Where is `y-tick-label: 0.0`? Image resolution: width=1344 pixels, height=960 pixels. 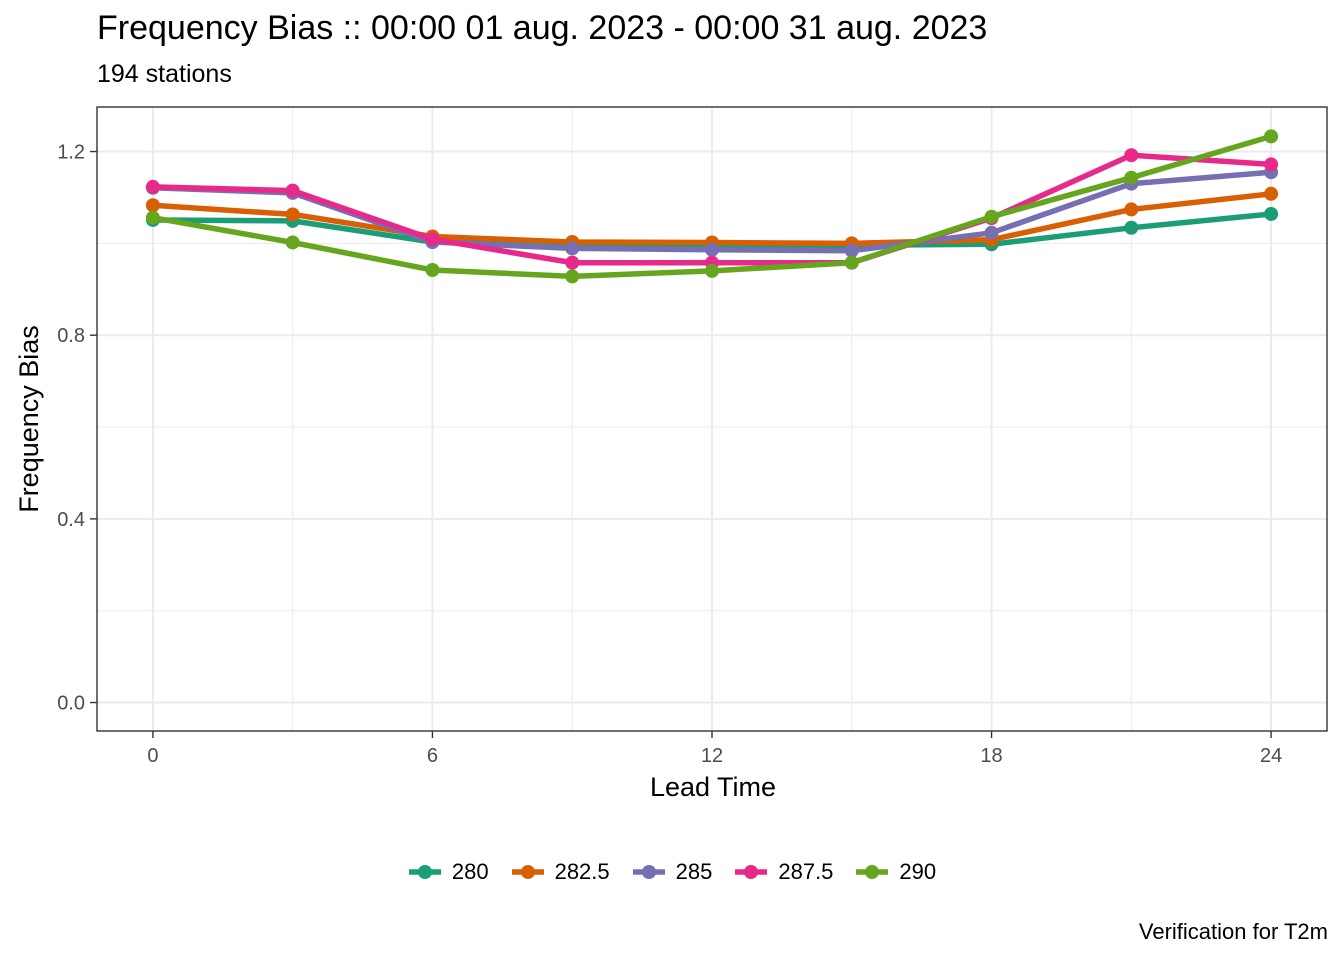
y-tick-label: 0.0 is located at coordinates (71, 704).